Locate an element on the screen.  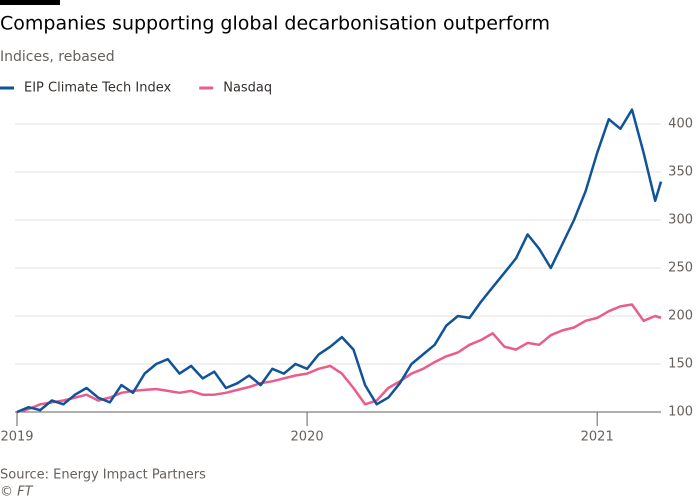
y-tick-label: 350 is located at coordinates (680, 172).